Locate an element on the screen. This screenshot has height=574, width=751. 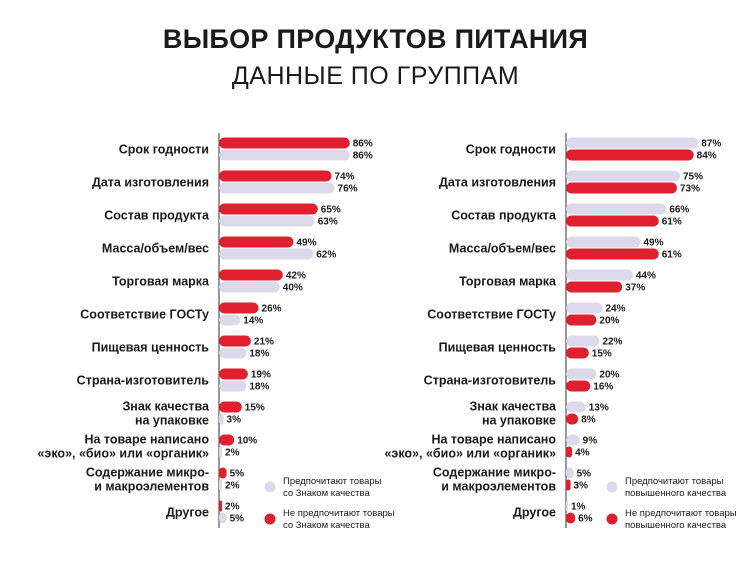
data-label: 5% is located at coordinates (584, 474).